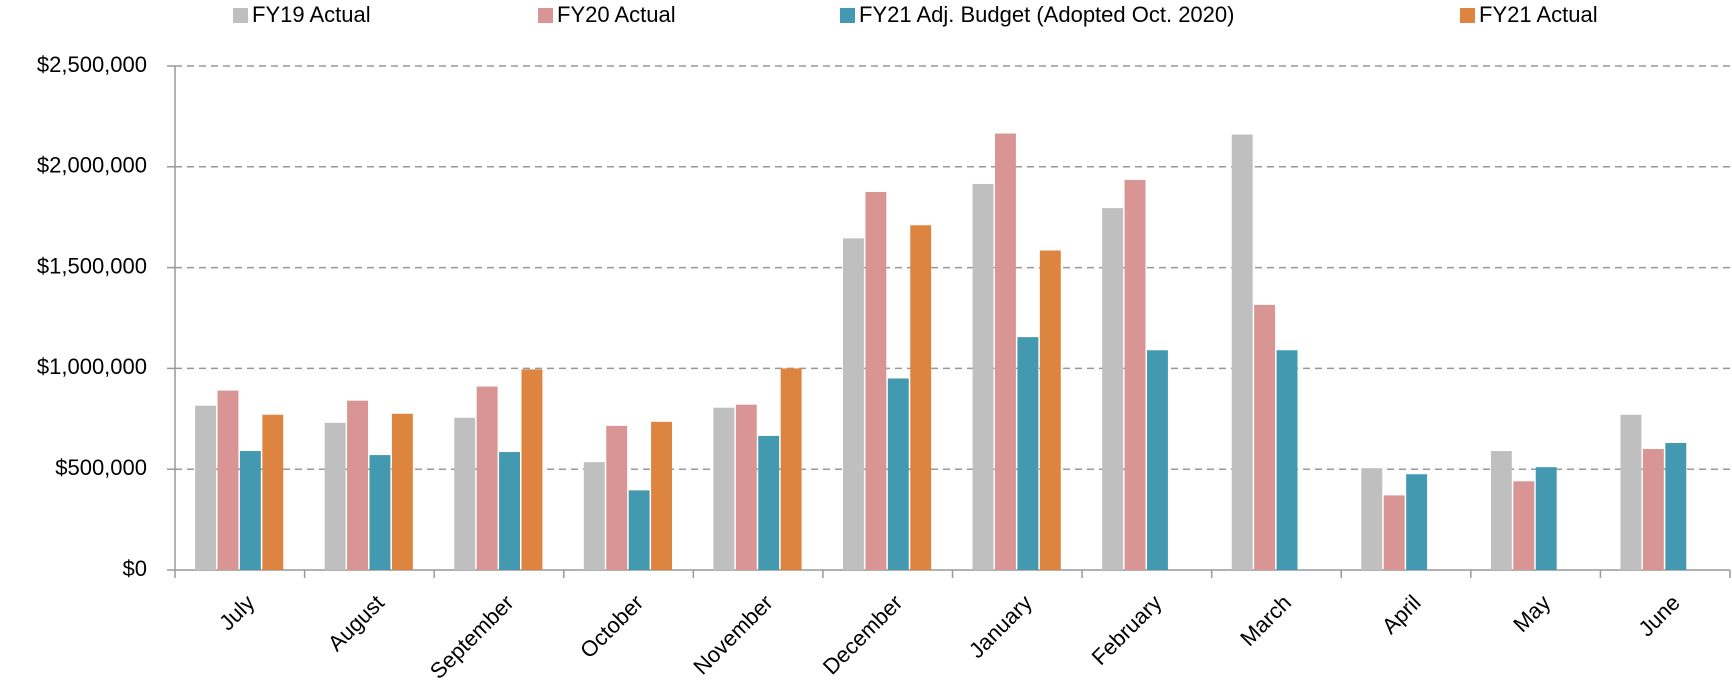  I want to click on legend-label: FY21 Actual, so click(1538, 14).